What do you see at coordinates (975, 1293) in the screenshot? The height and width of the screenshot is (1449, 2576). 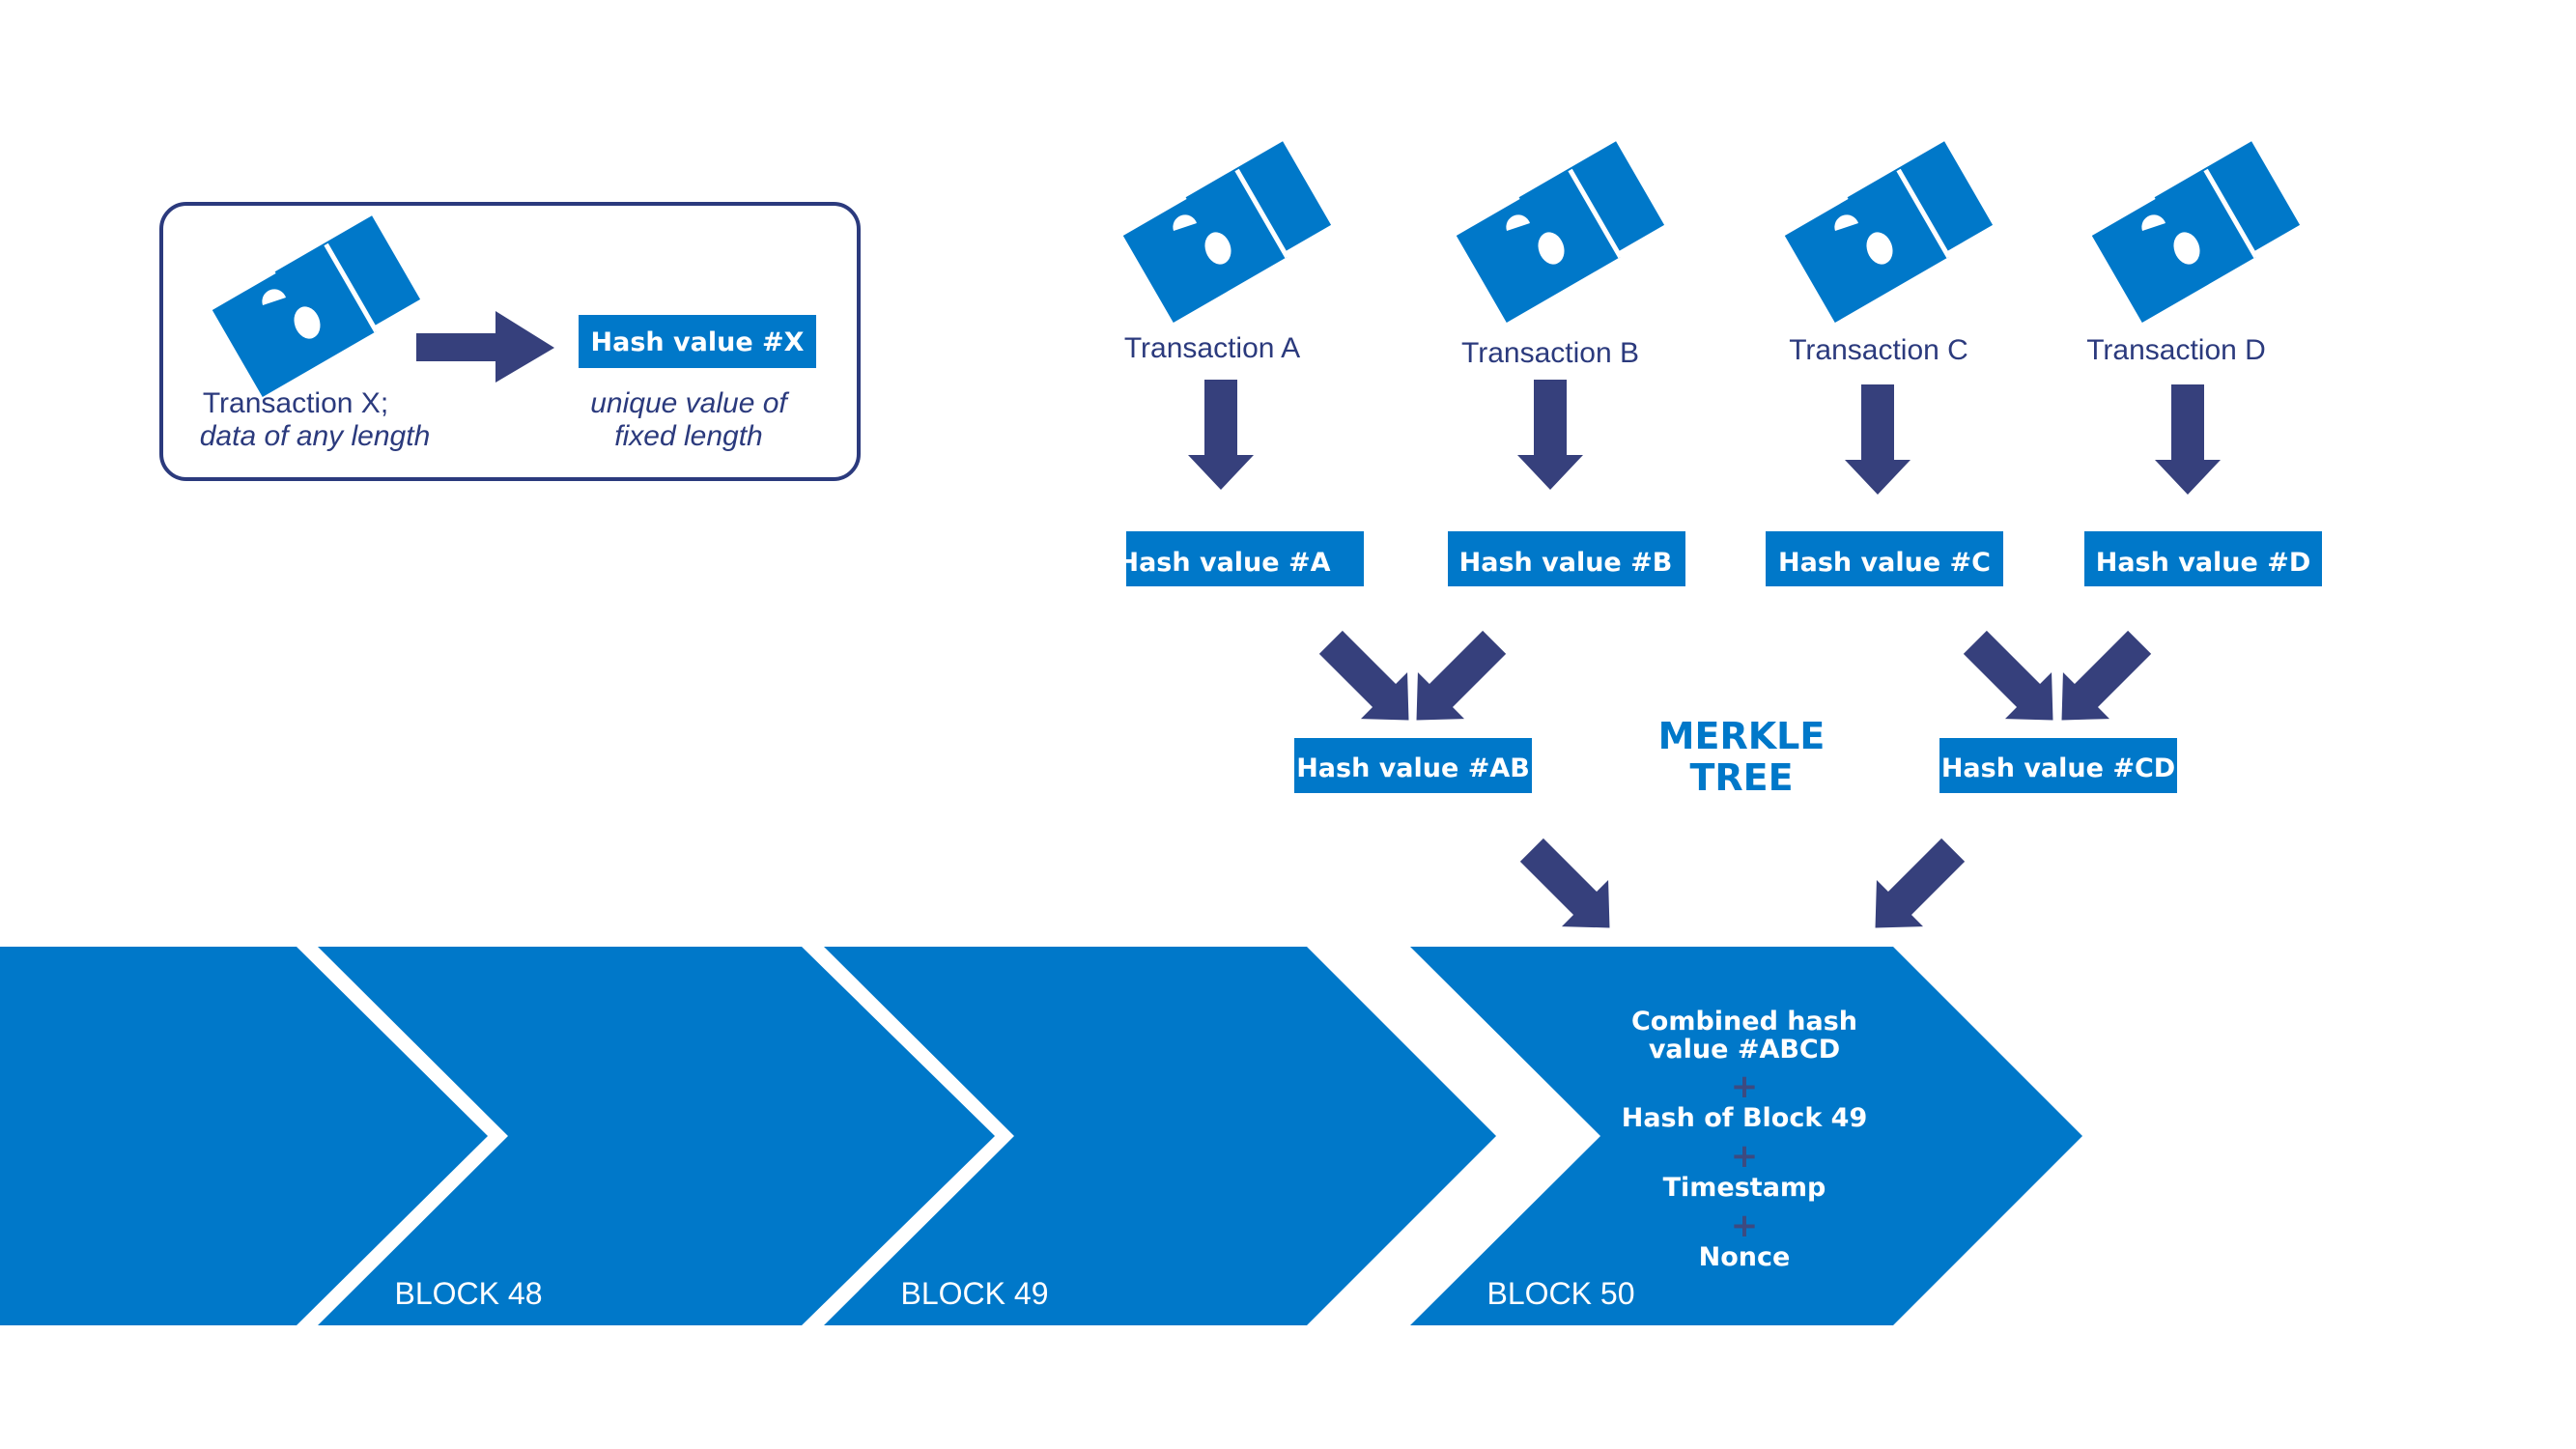 I see `block-49-label: BLOCK 49` at bounding box center [975, 1293].